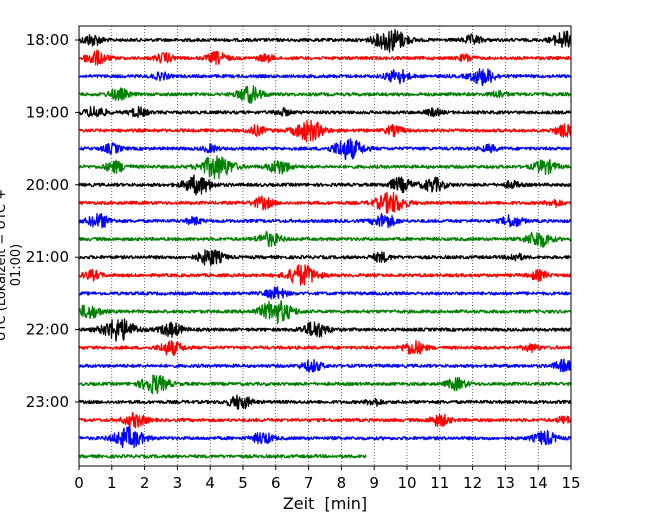  I want to click on x-tick-label: 12, so click(472, 483).